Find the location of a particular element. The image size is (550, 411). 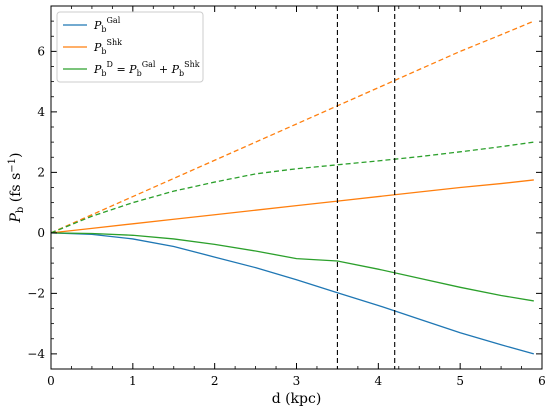

x-tick-label: 2 is located at coordinates (215, 381).